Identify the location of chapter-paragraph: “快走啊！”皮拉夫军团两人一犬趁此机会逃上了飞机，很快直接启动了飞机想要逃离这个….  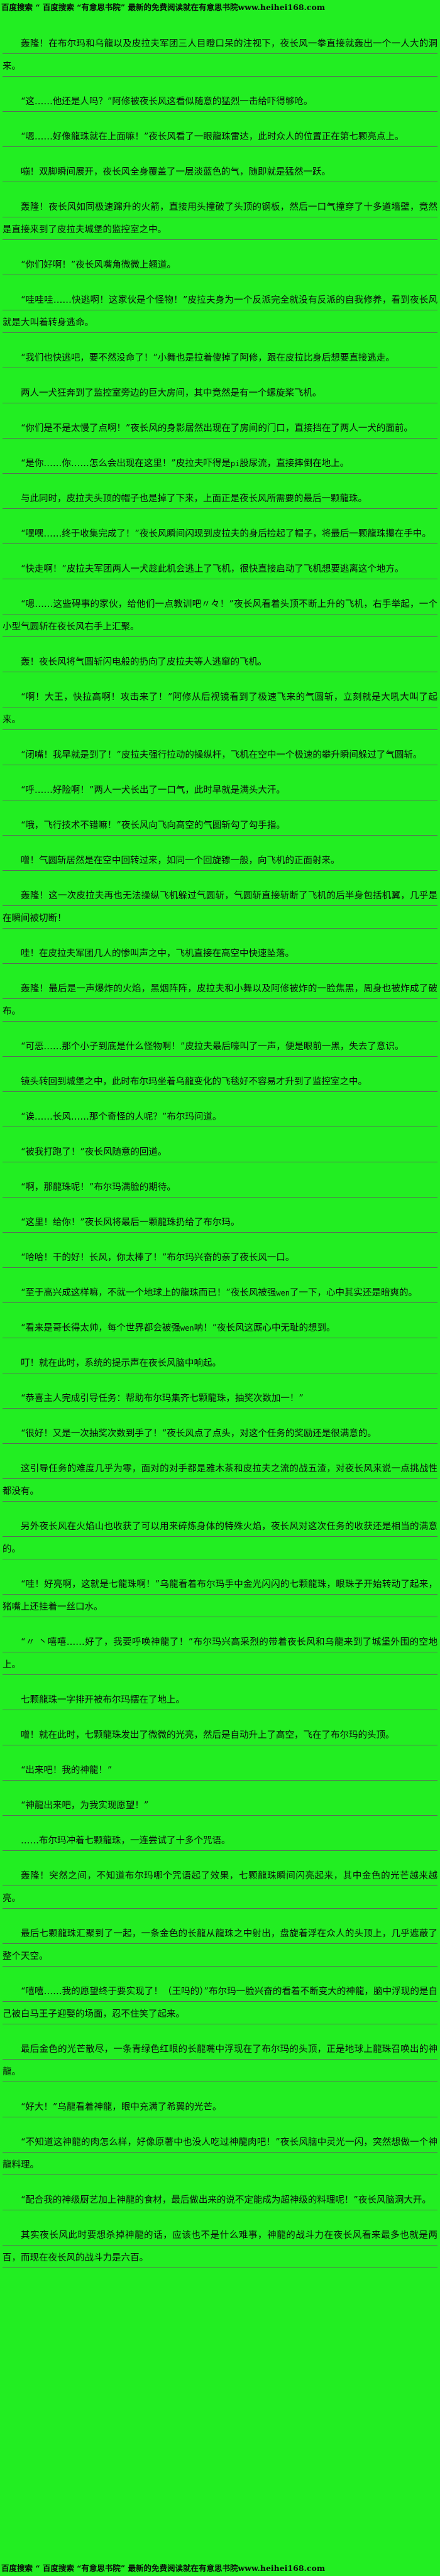
(220, 569).